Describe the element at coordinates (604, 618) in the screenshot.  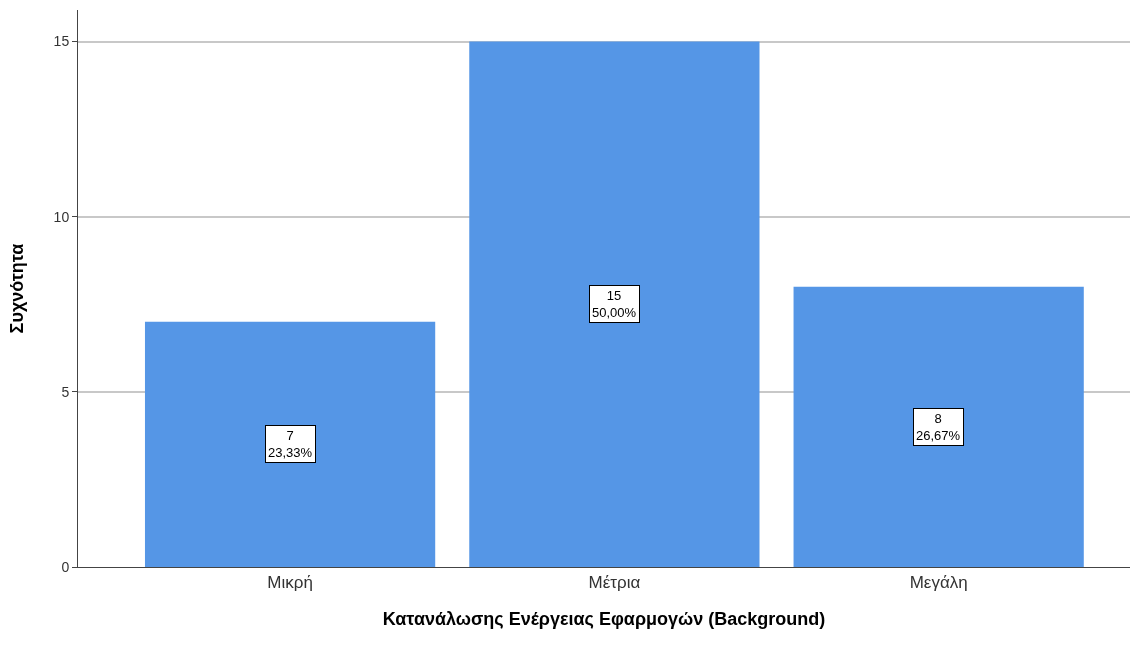
I see `x-axis-title: Κατανάλωσης Ενέργειας Εφαρμογών (Background)` at that location.